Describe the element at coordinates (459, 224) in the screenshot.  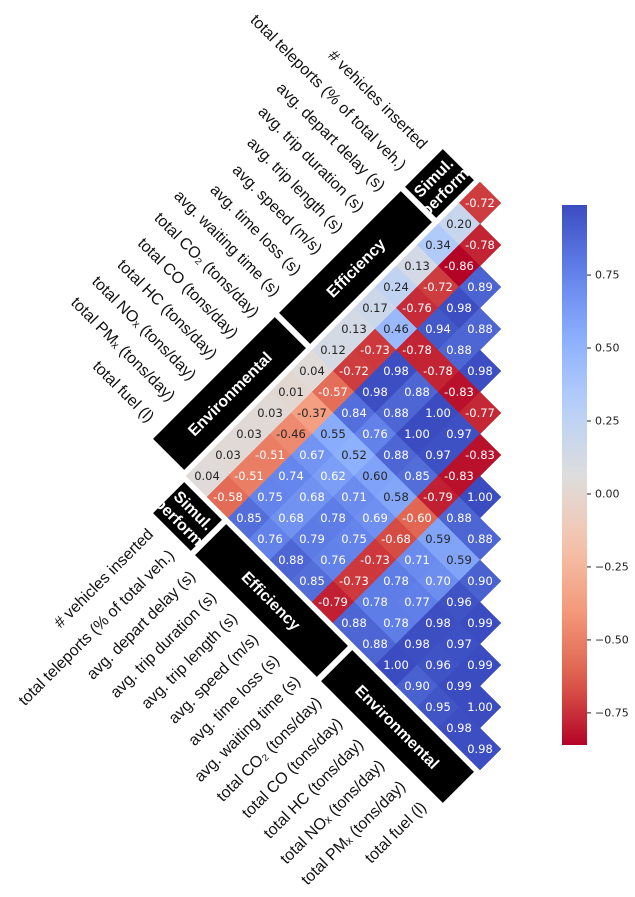
I see `cell-label: 0.20` at that location.